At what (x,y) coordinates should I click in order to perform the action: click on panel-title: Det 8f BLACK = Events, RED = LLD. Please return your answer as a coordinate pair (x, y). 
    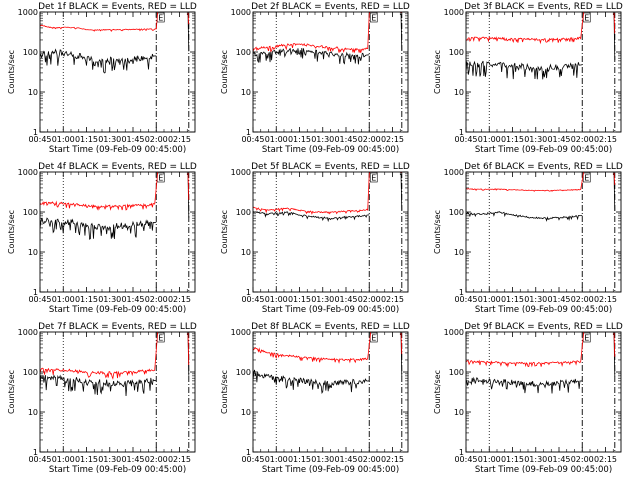
    Looking at the image, I should click on (330, 327).